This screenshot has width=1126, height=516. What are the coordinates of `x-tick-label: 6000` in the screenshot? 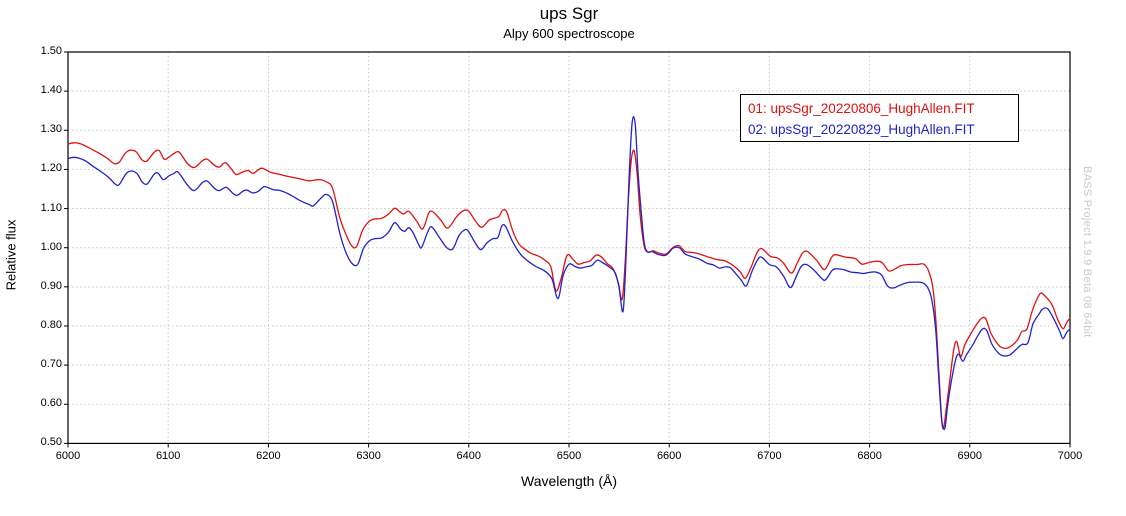 It's located at (68, 456).